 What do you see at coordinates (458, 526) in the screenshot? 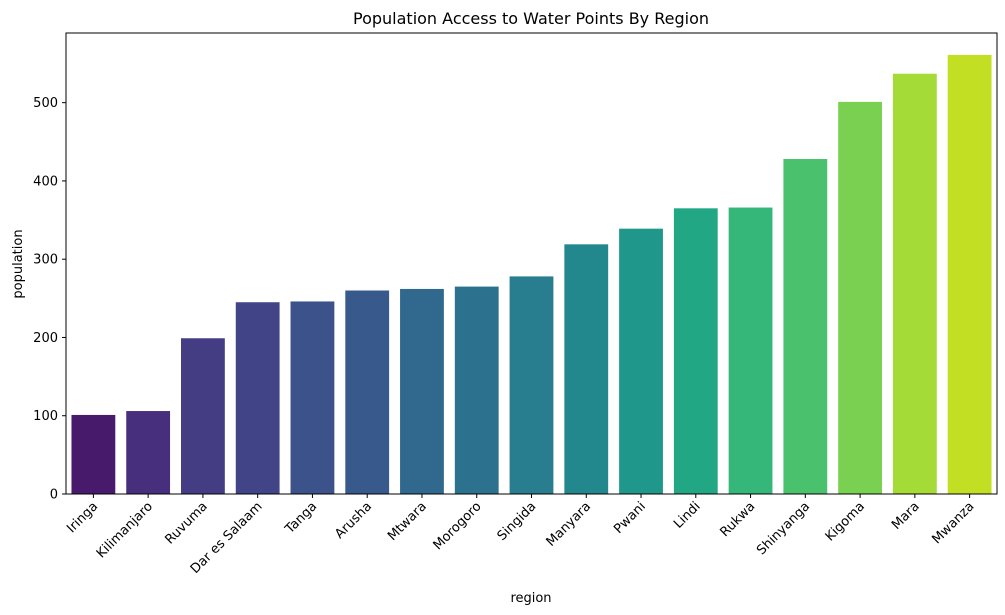
I see `x-tick-label: Morogoro` at bounding box center [458, 526].